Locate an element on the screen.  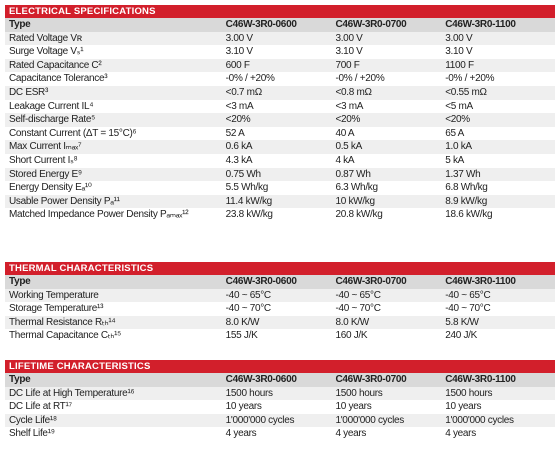
cell-value: 11.4 kW/kg is located at coordinates (249, 201).